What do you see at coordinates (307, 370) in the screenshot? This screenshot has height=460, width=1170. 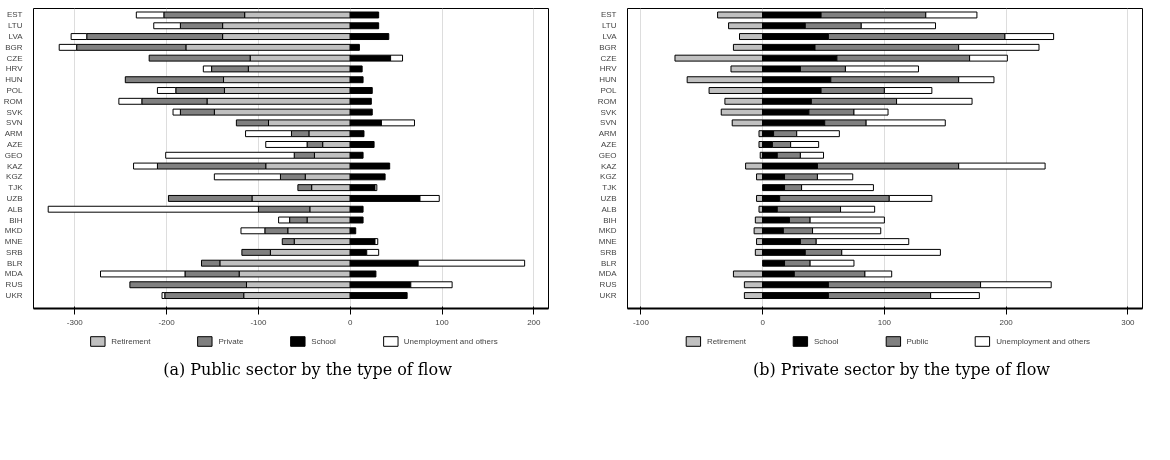 I see `text: (a) Public sector by the type of flow` at bounding box center [307, 370].